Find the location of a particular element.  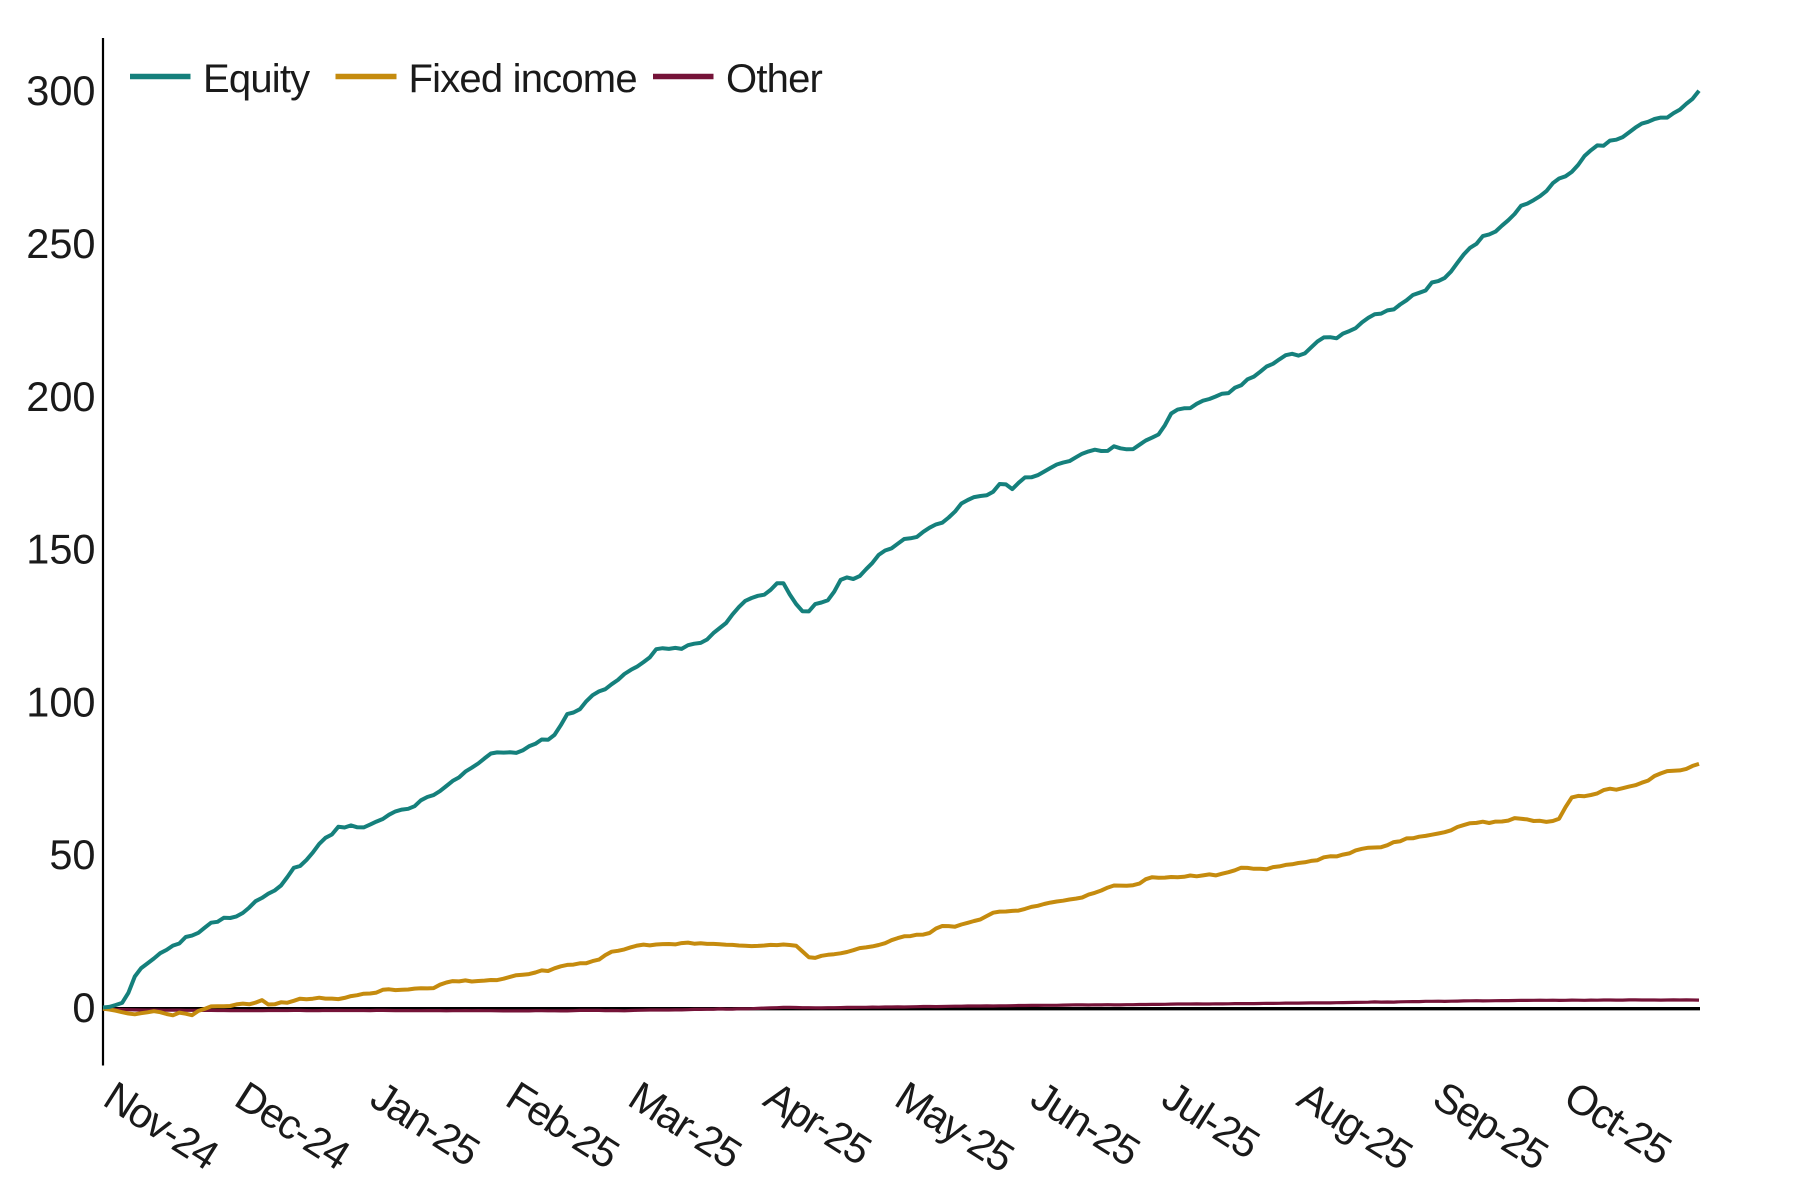

svg-text: 300 is located at coordinates (60, 90).